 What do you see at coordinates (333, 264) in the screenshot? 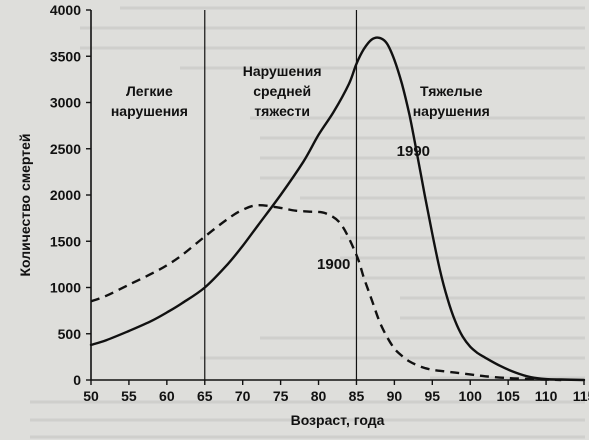
I see `series-label-1900: 1900` at bounding box center [333, 264].